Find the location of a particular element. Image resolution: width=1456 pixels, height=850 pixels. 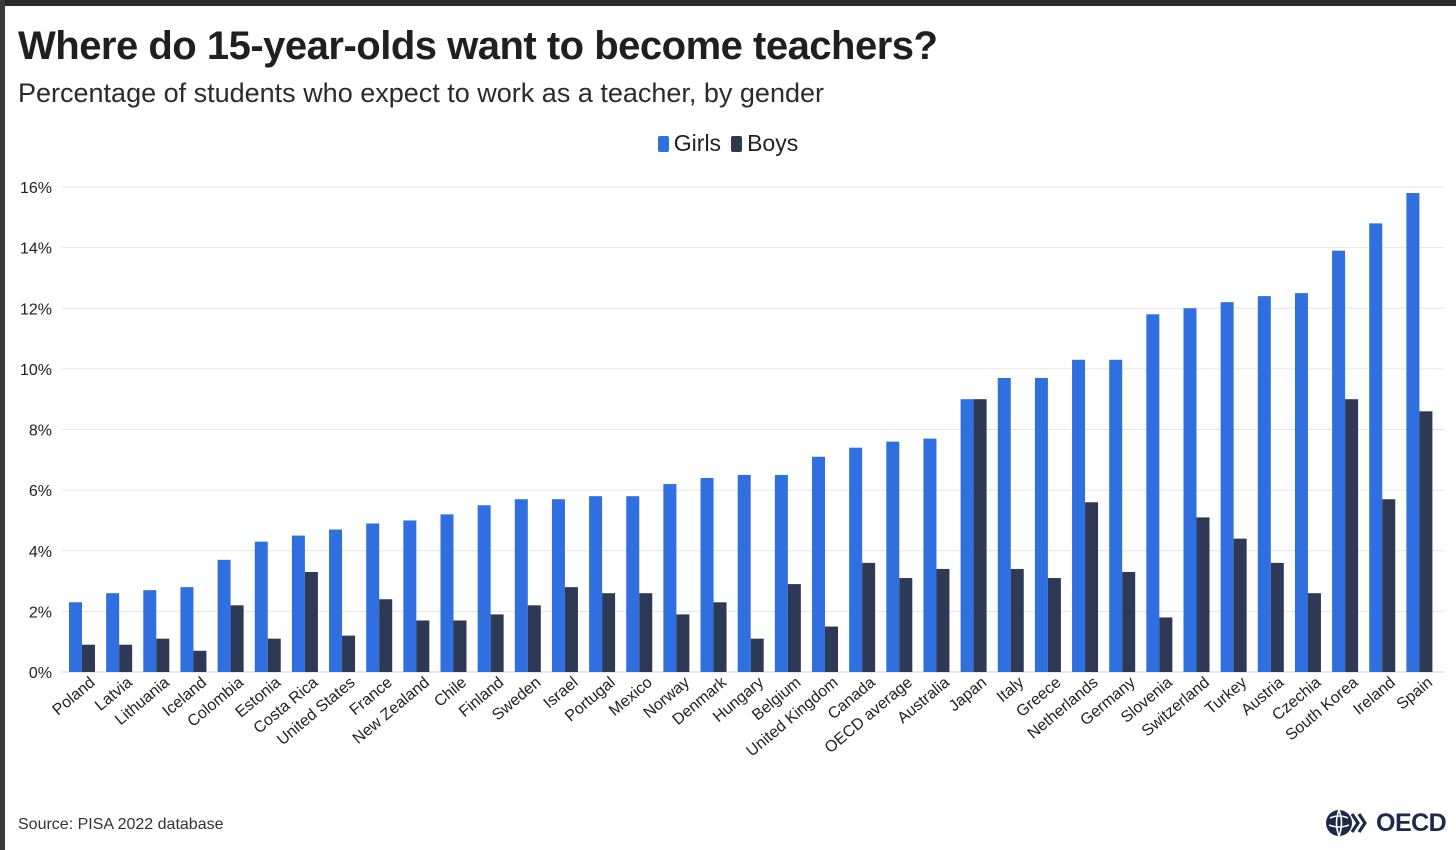

oecd-logo-text: OECD is located at coordinates (1411, 822).